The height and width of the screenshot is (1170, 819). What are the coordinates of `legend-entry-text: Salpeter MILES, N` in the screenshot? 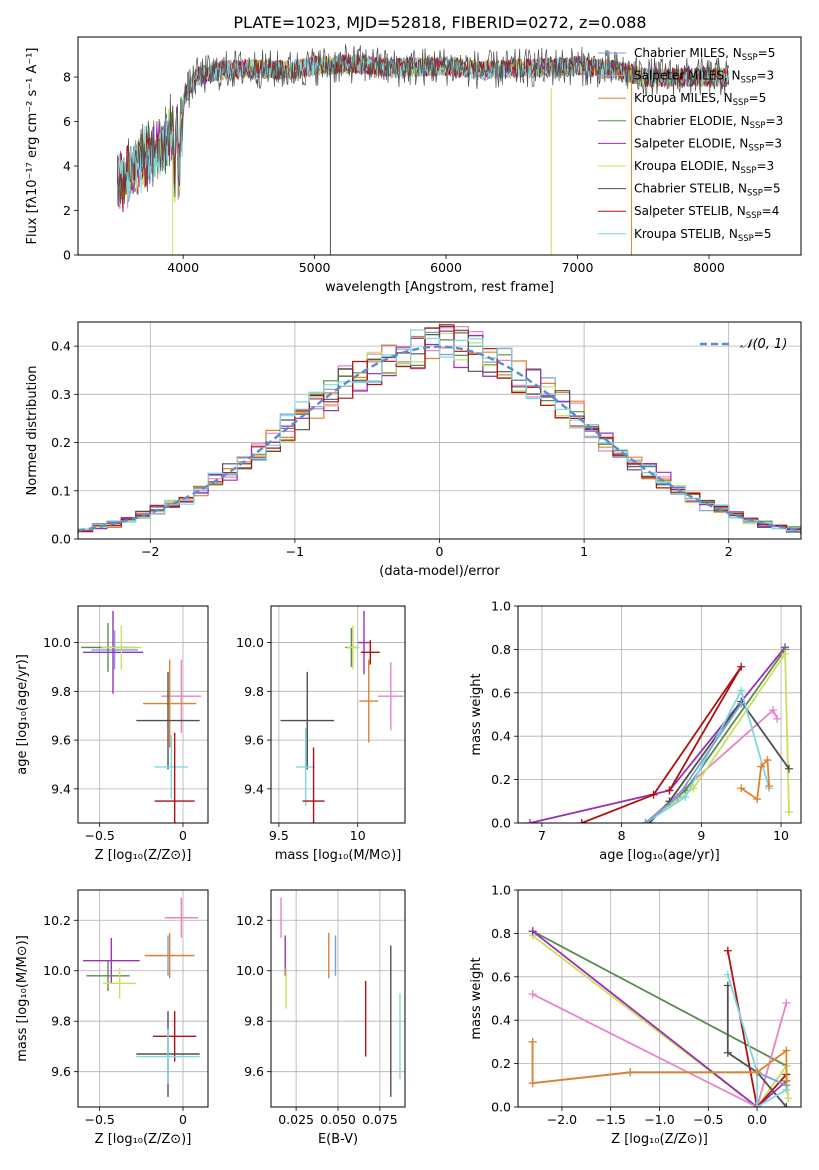 It's located at (687, 76).